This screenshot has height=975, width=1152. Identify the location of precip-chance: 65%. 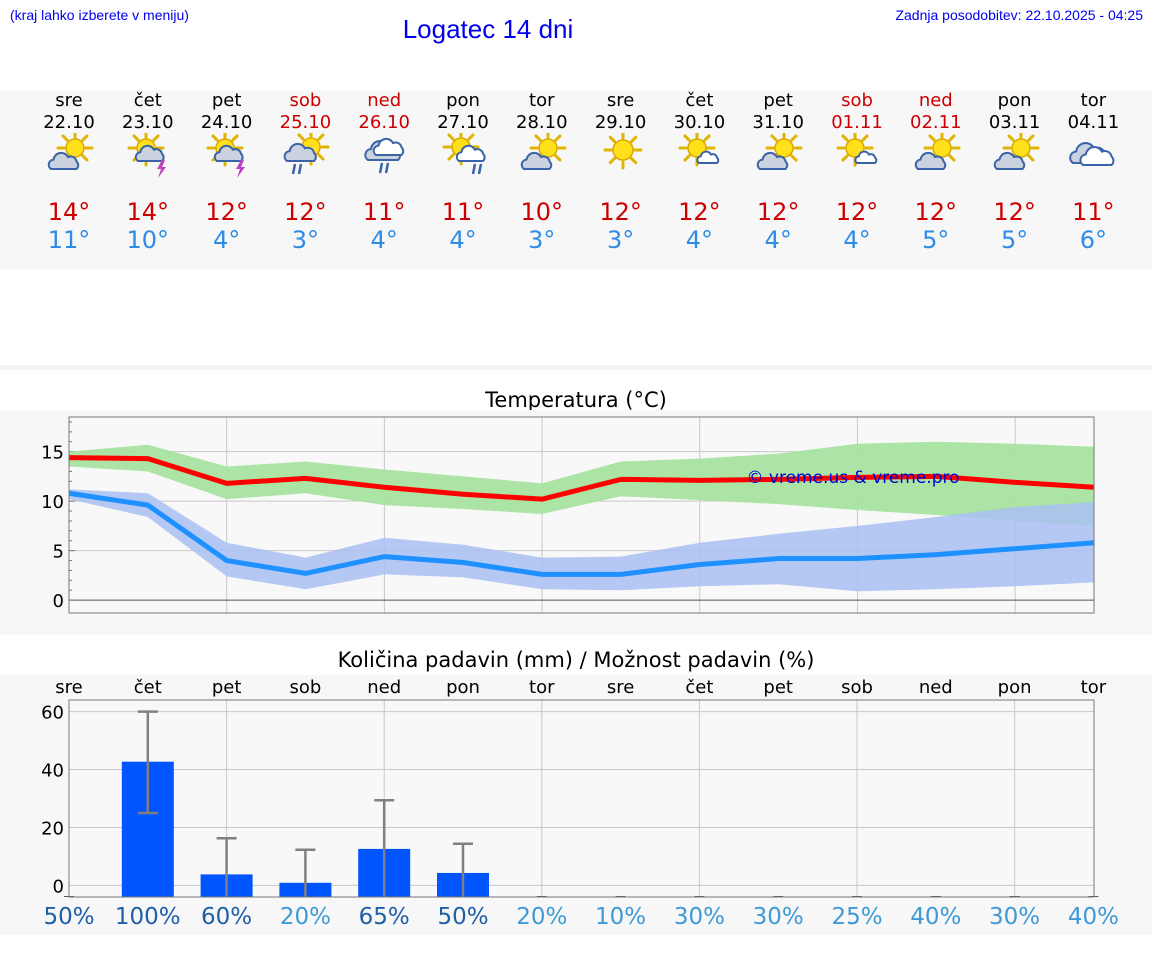
(384, 917).